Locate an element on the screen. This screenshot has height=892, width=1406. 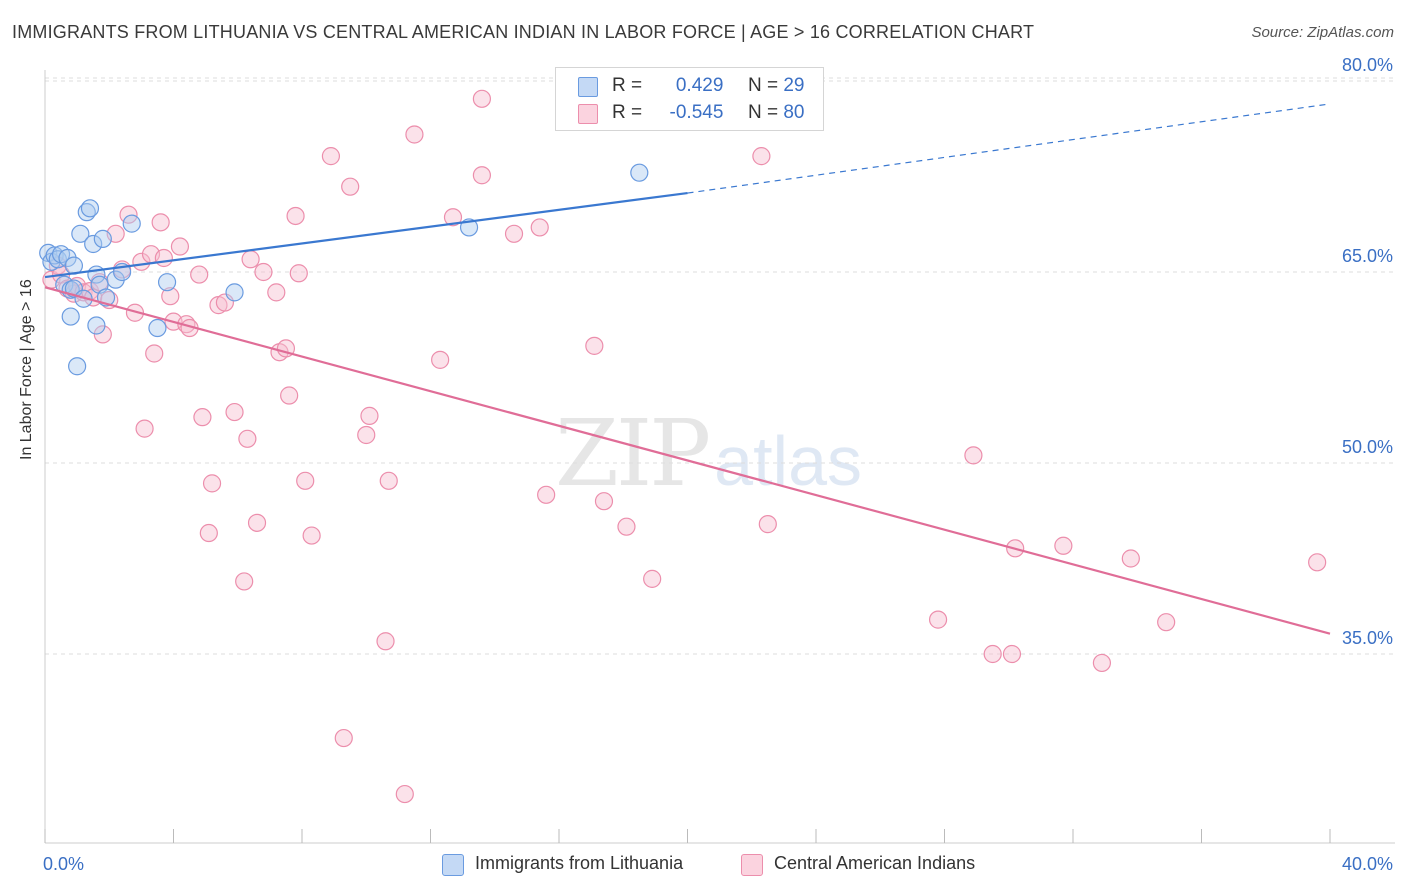
legend-n-value: 80 is located at coordinates (794, 112).